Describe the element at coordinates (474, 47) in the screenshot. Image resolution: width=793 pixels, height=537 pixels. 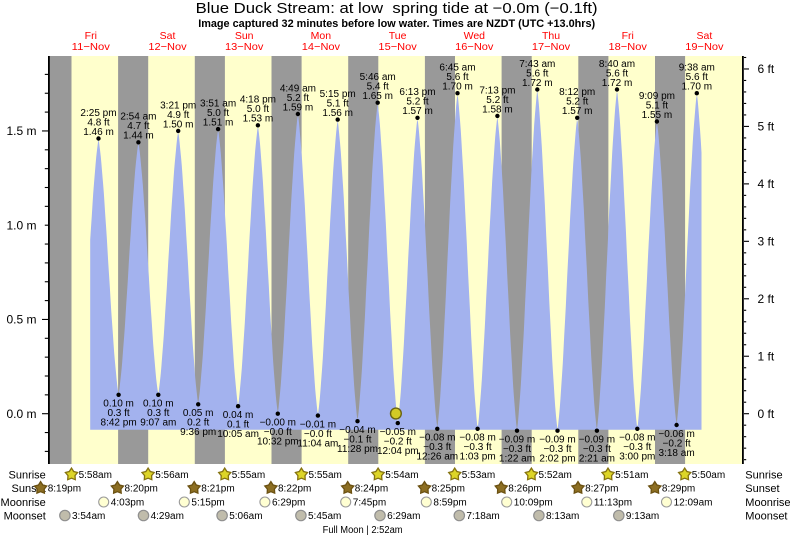
I see `svg-text: 16−Nov` at that location.